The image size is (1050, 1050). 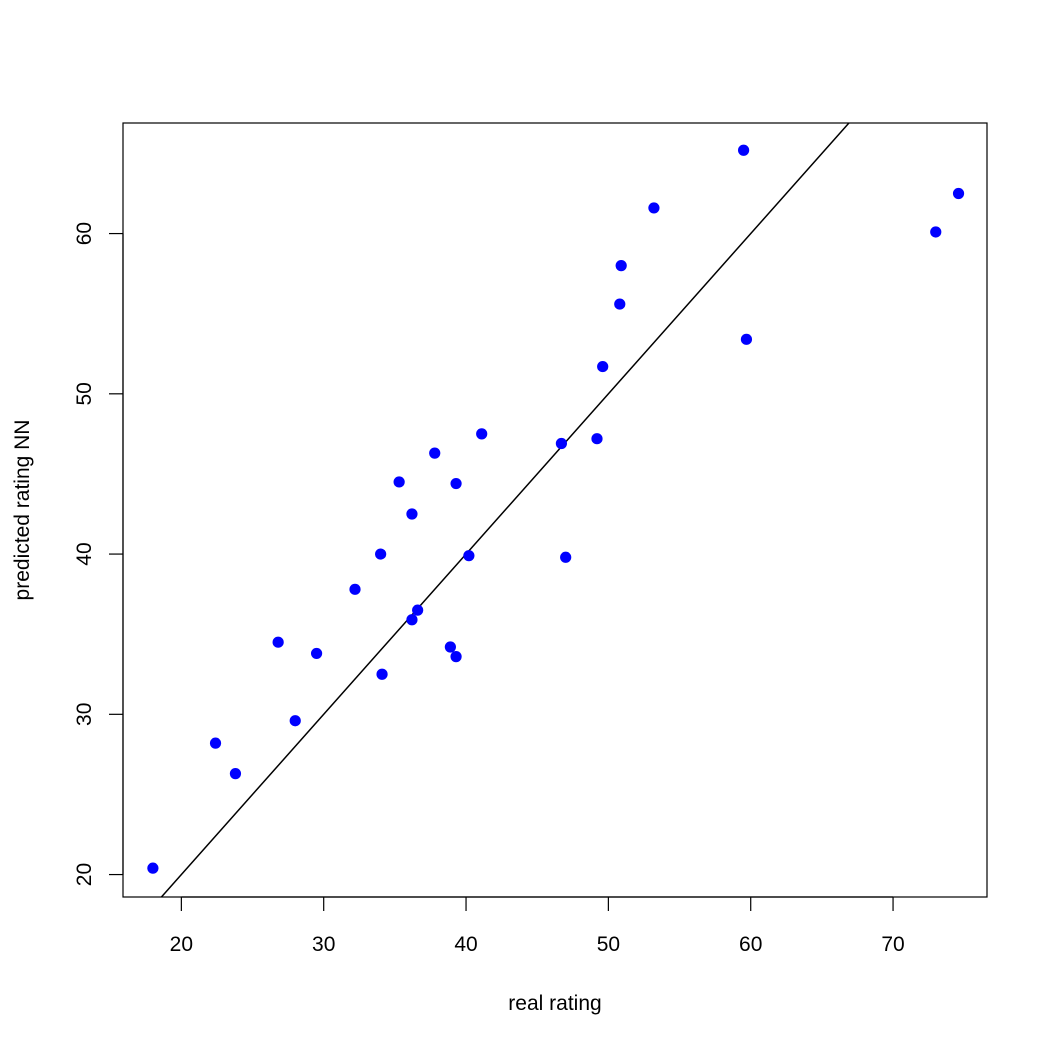 What do you see at coordinates (98, 554) in the screenshot?
I see `y-axis: 20 30 40 50 60` at bounding box center [98, 554].